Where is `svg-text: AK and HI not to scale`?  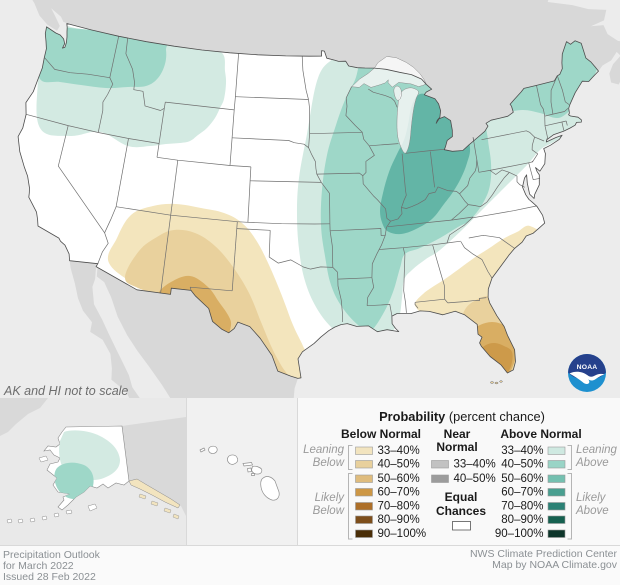
svg-text: AK and HI not to scale is located at coordinates (65, 391).